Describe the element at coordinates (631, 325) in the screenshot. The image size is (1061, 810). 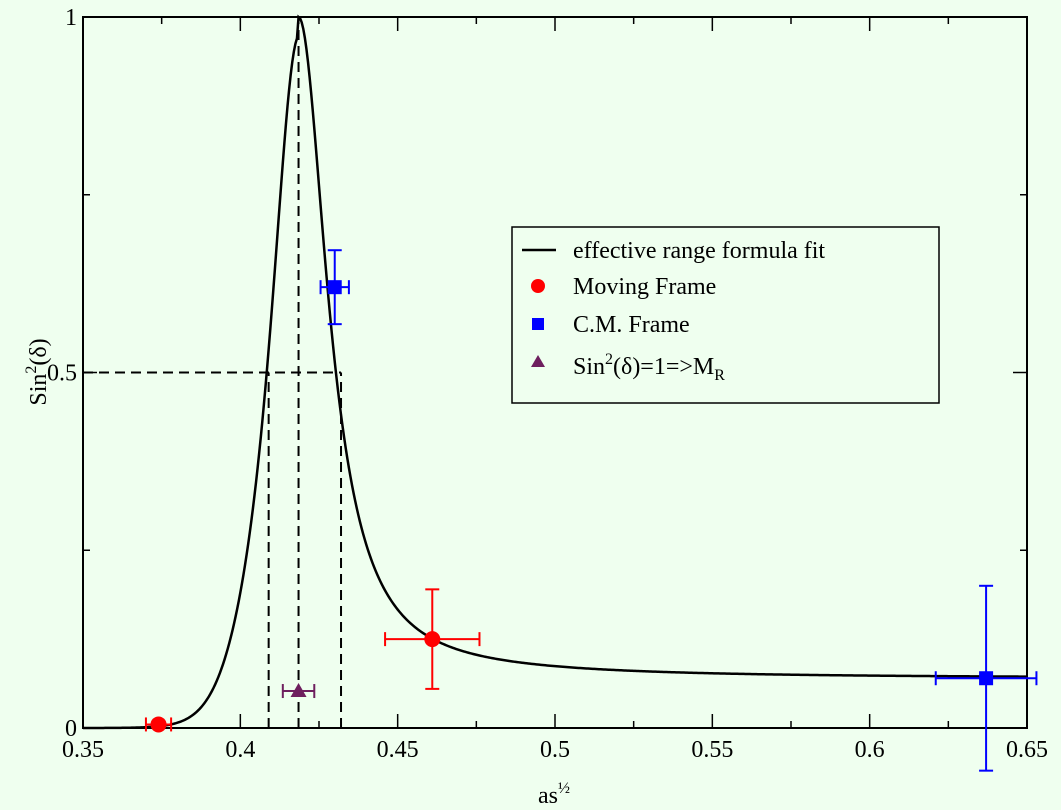
I see `legend-label-cm-frame: C.M. Frame` at that location.